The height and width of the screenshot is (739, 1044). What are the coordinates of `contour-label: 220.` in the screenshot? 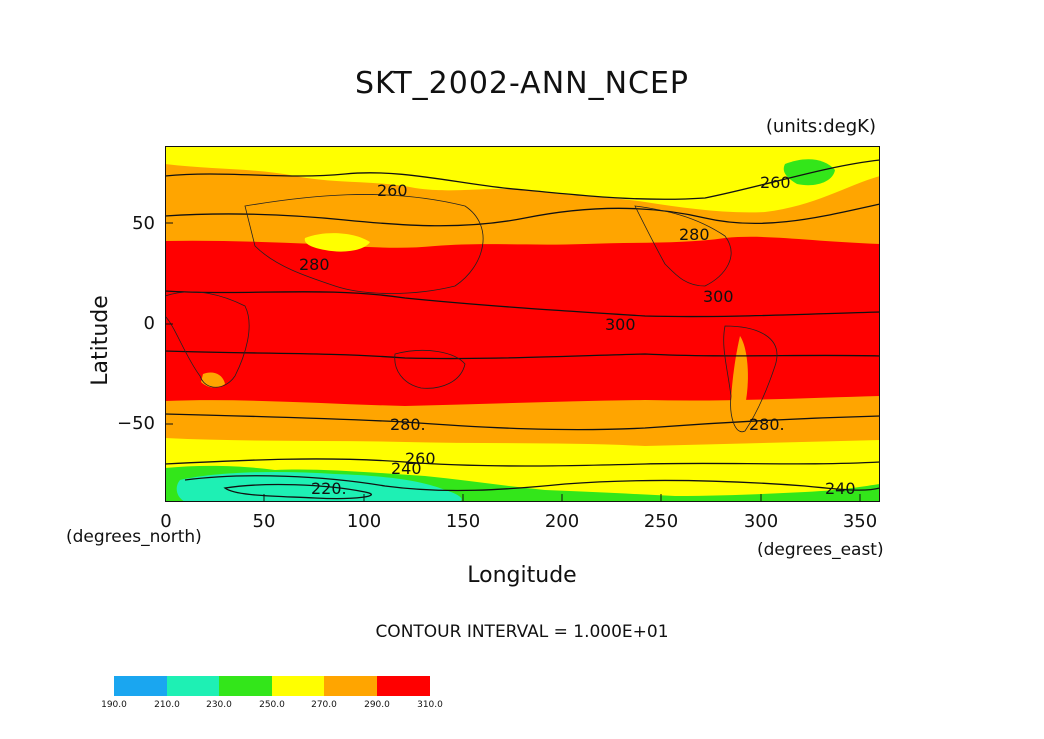 It's located at (329, 488).